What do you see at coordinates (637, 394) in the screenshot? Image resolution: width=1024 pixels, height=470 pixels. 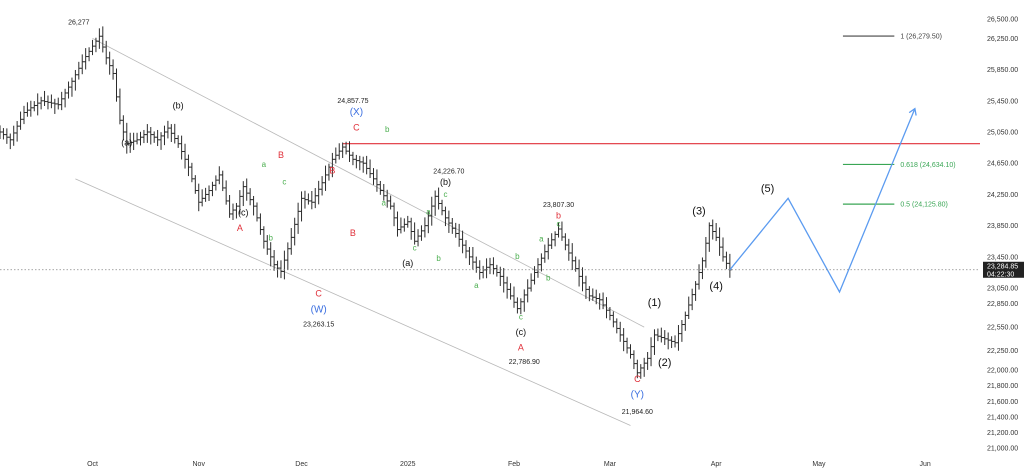 I see `wave-label: (Y)` at bounding box center [637, 394].